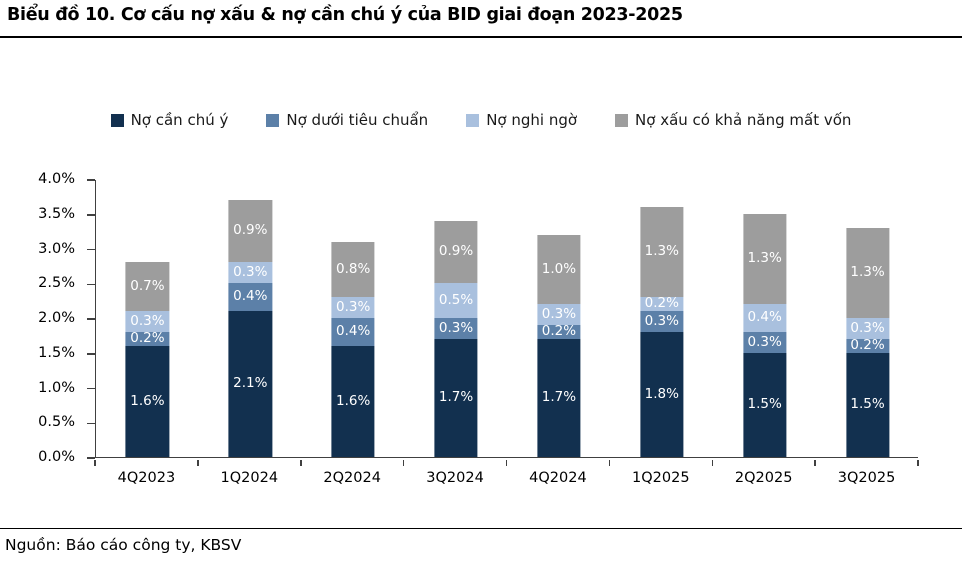 Image resolution: width=962 pixels, height=561 pixels. Describe the element at coordinates (661, 478) in the screenshot. I see `x-tick-label: 1Q2025` at that location.